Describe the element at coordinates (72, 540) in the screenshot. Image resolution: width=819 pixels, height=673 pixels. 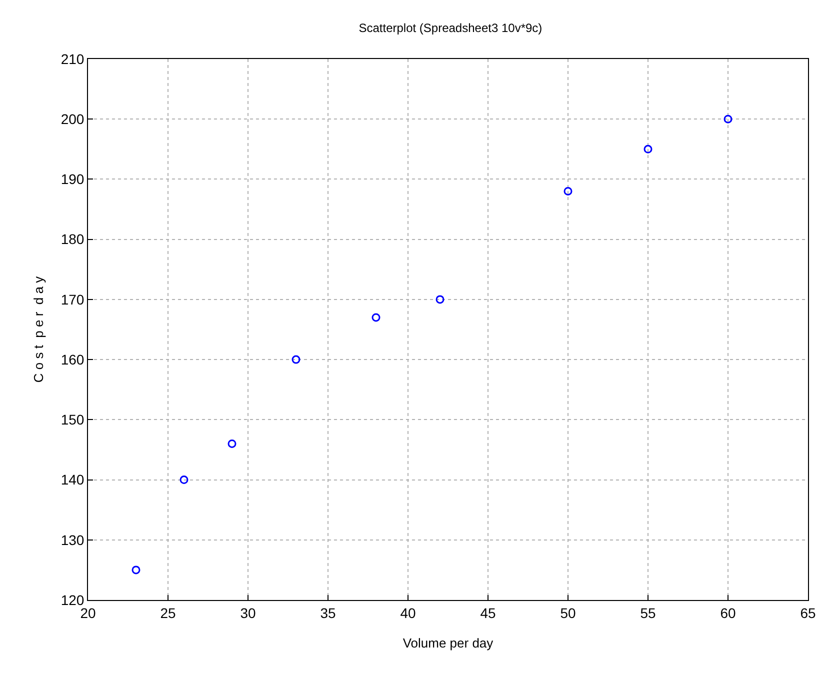
I see `y-tick-label: 130` at that location.